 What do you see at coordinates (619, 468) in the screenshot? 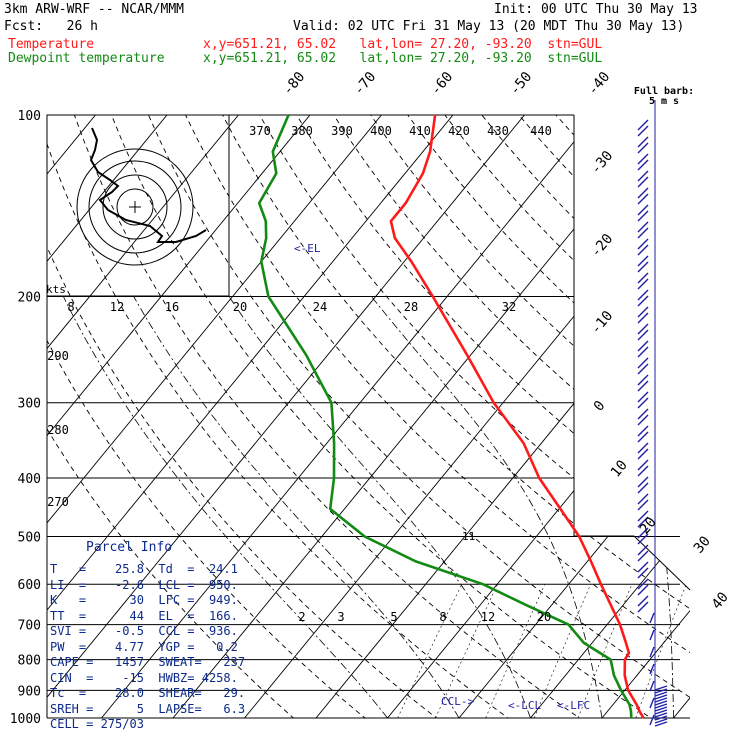
I see `isotherm-tick-label: 10` at bounding box center [619, 468].